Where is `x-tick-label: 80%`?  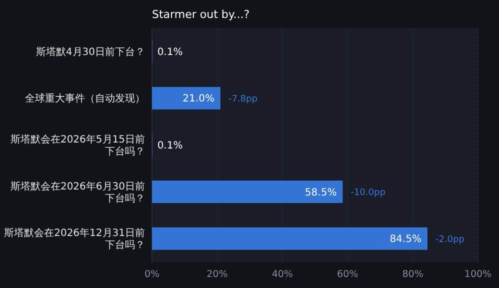
x-tick-label: 80% is located at coordinates (413, 274).